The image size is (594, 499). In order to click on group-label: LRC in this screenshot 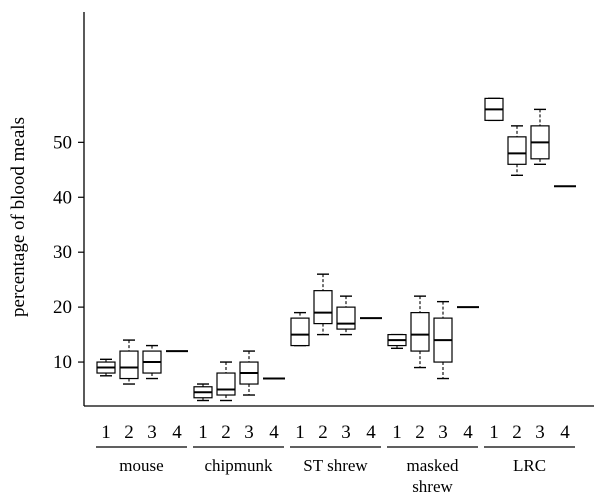, I will do `click(529, 465)`.